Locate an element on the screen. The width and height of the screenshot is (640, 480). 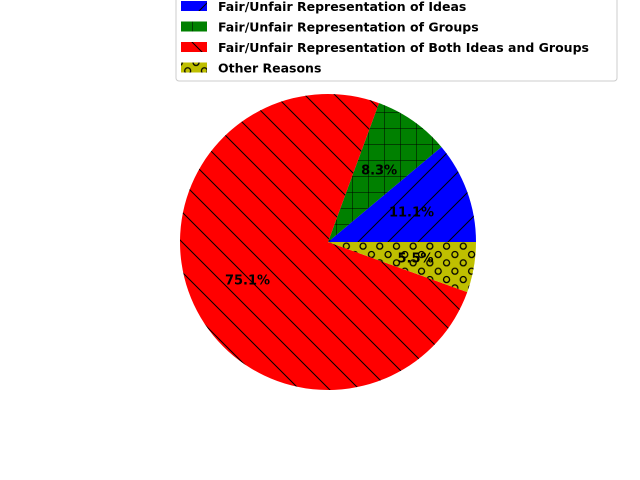
pie-percent-label-fair-unfair-representation-of-groups: 8.3% is located at coordinates (379, 170).